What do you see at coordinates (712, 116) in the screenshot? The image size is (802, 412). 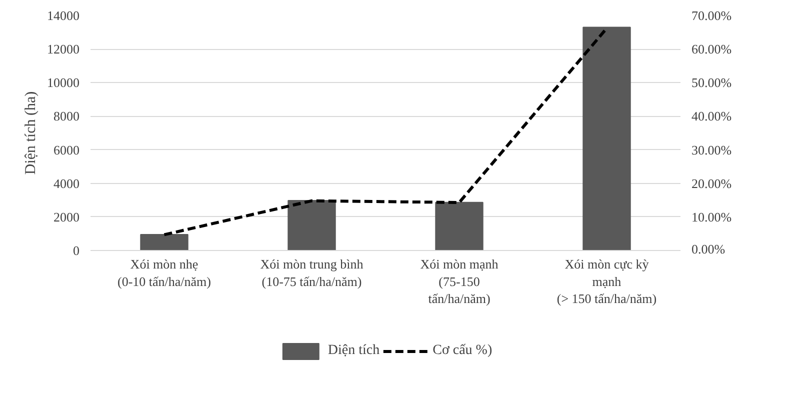 I see `y2-tick-label: 40.00%` at bounding box center [712, 116].